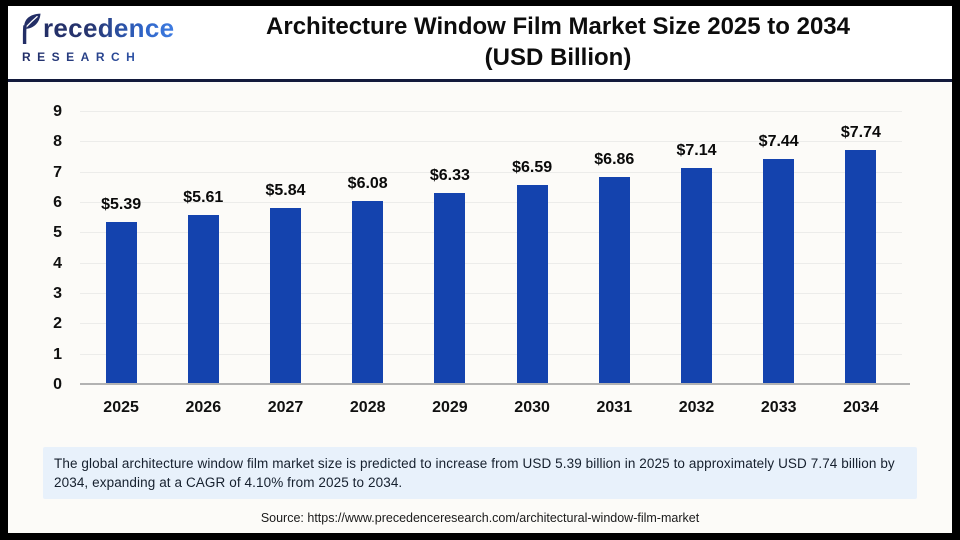 Image resolution: width=960 pixels, height=540 pixels. Describe the element at coordinates (450, 288) in the screenshot. I see `bar-2029` at that location.